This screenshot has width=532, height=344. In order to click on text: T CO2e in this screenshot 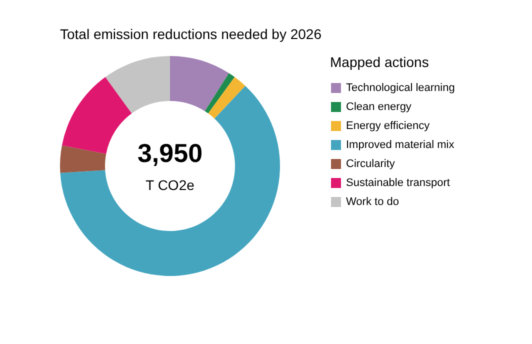, I will do `click(170, 185)`.